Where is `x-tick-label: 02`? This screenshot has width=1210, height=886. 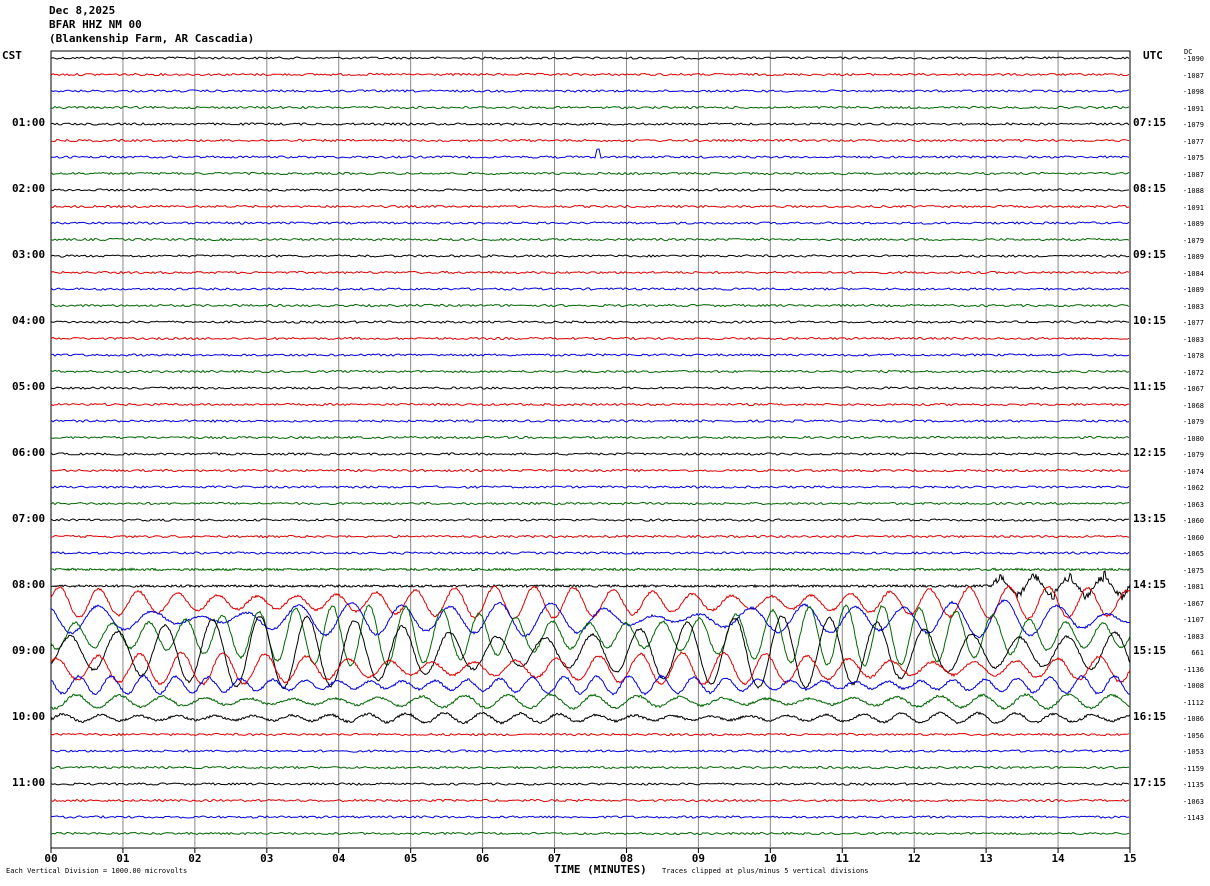
x-tick-label: 02 is located at coordinates (195, 858).